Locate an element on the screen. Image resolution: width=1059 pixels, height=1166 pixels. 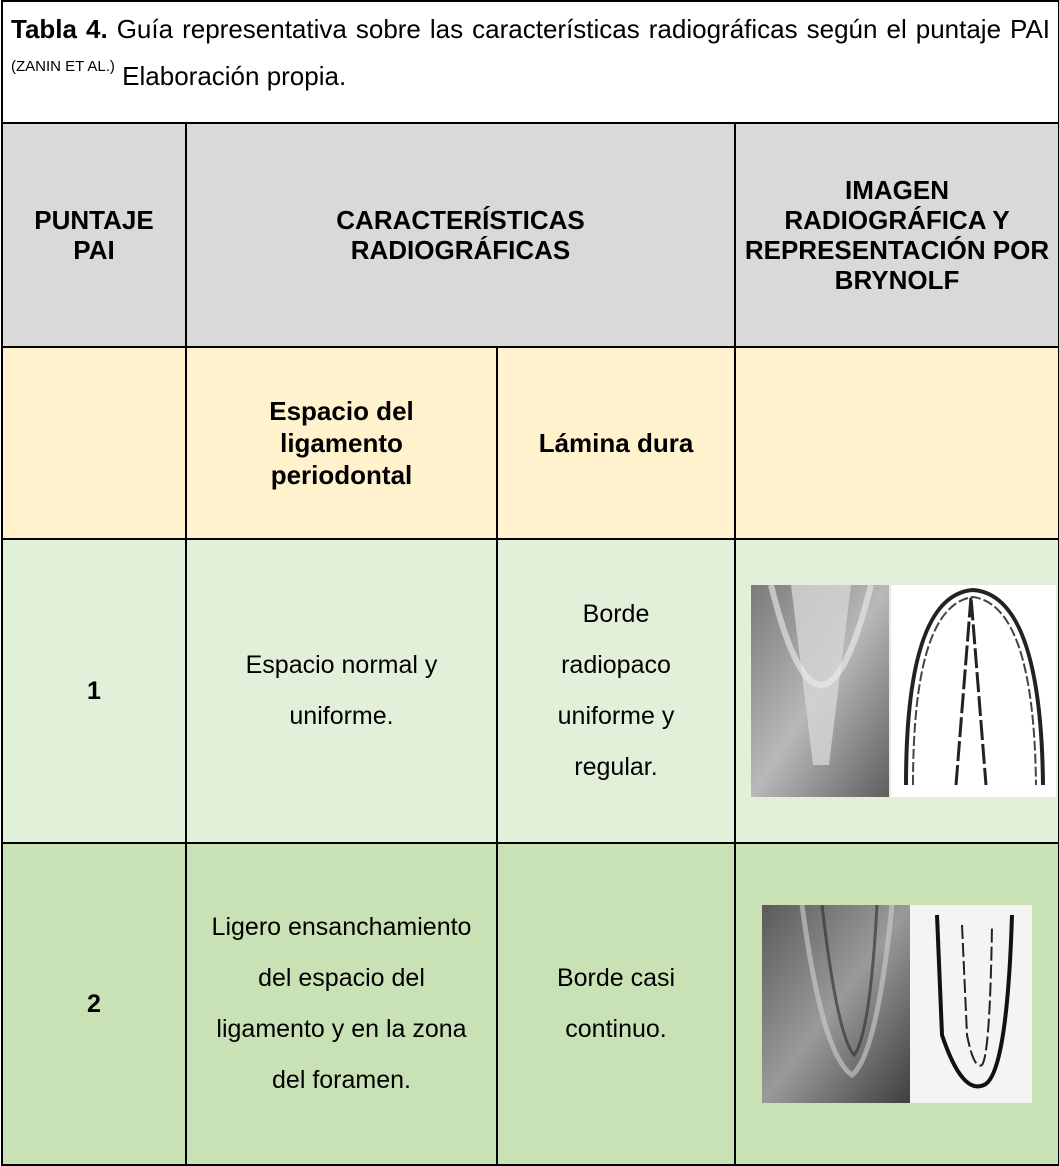
lamina-text: Borde casi continuo. is located at coordinates (616, 1003).